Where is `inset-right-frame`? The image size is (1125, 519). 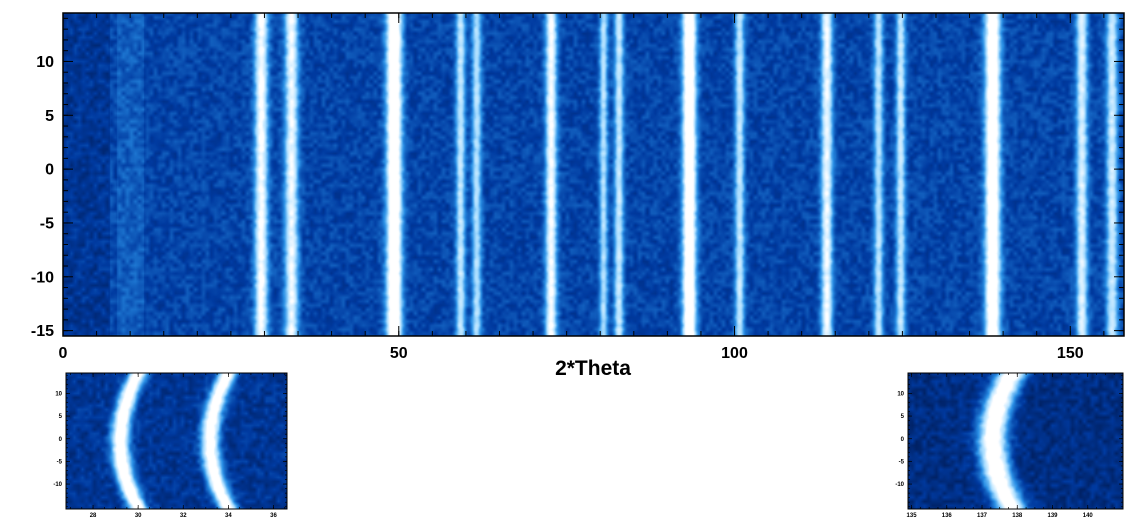 inset-right-frame is located at coordinates (1015, 441).